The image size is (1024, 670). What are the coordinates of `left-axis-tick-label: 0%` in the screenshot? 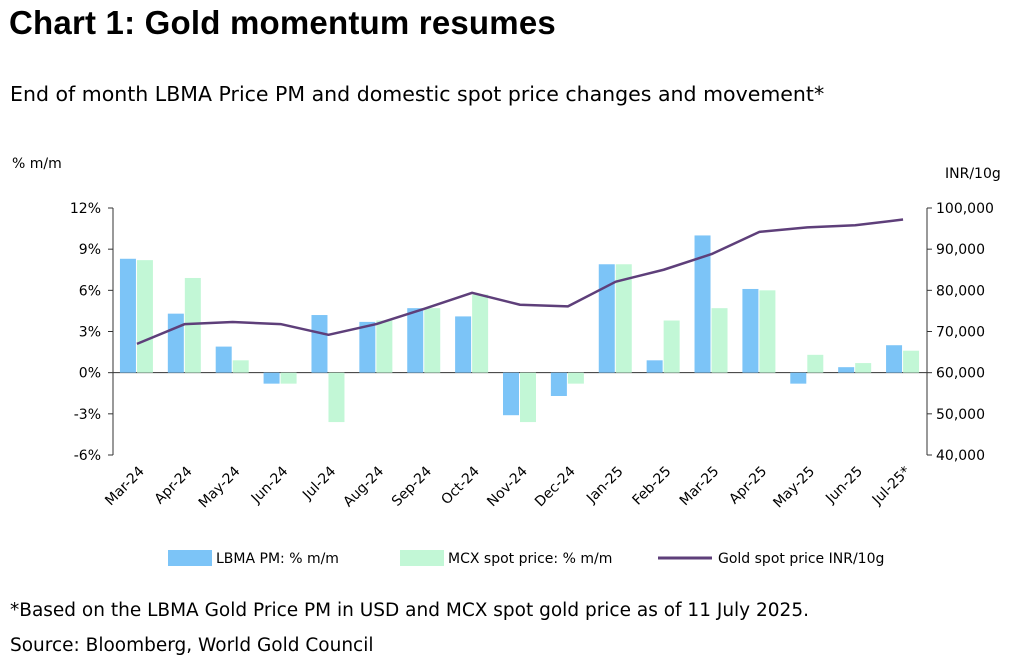 It's located at (90, 374).